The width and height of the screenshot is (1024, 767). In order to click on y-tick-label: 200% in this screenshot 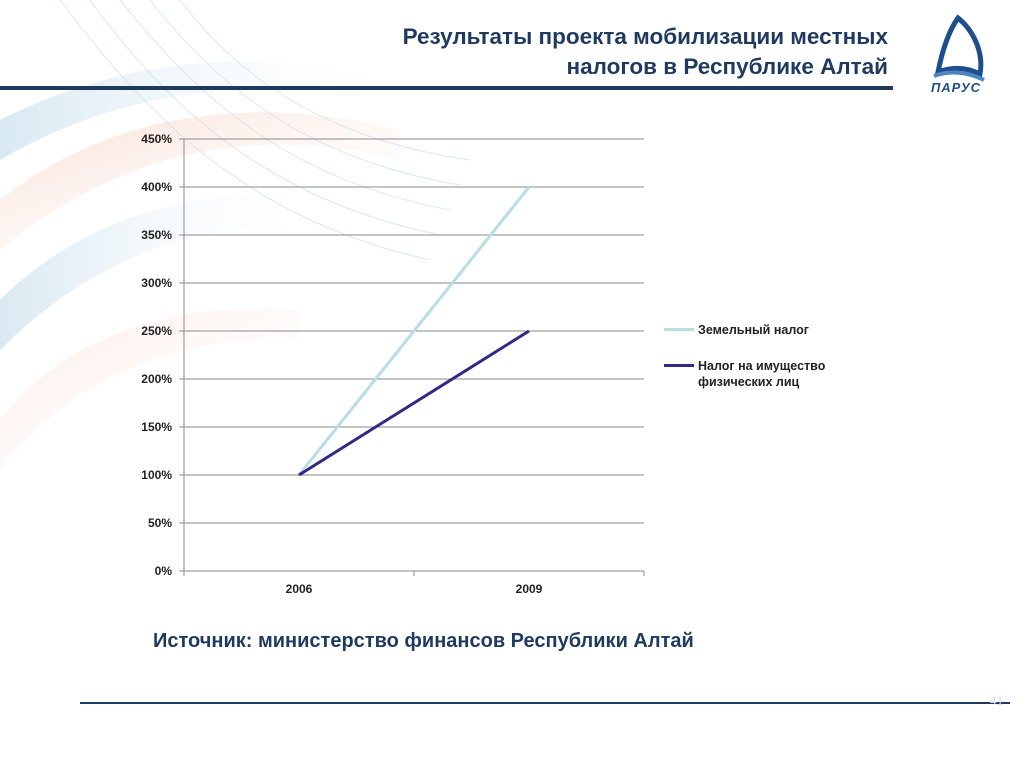, I will do `click(156, 379)`.